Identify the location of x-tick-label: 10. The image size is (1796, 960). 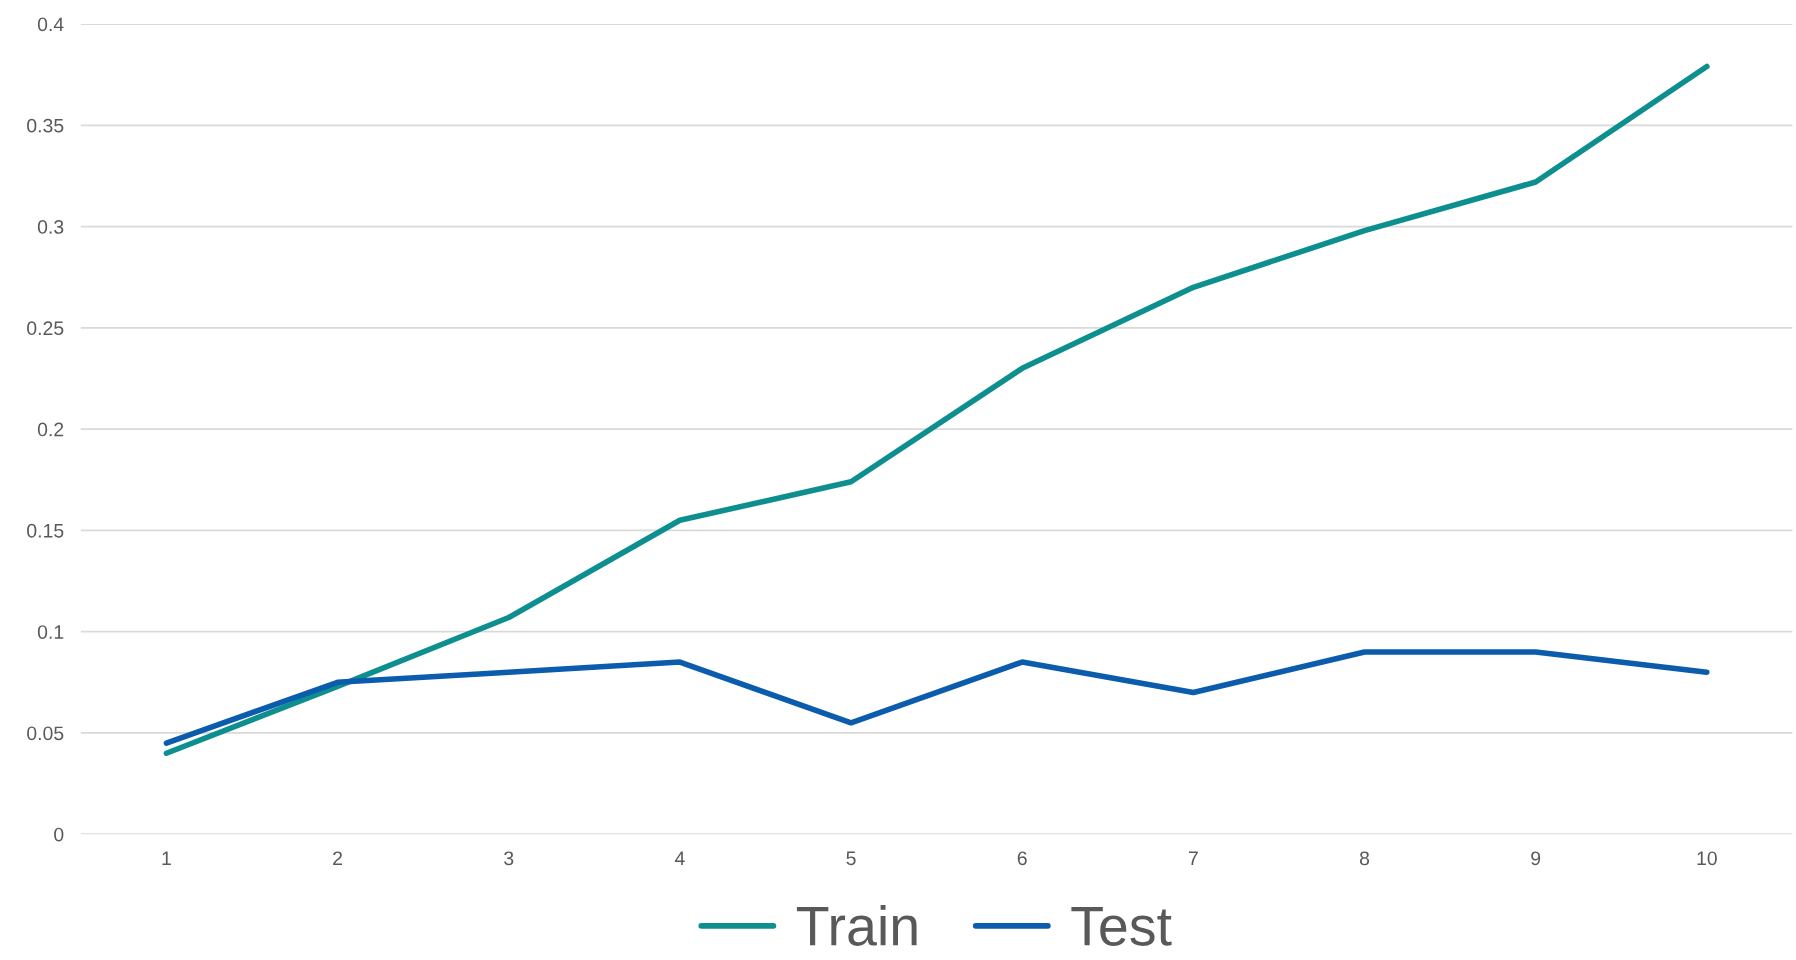
(1707, 858).